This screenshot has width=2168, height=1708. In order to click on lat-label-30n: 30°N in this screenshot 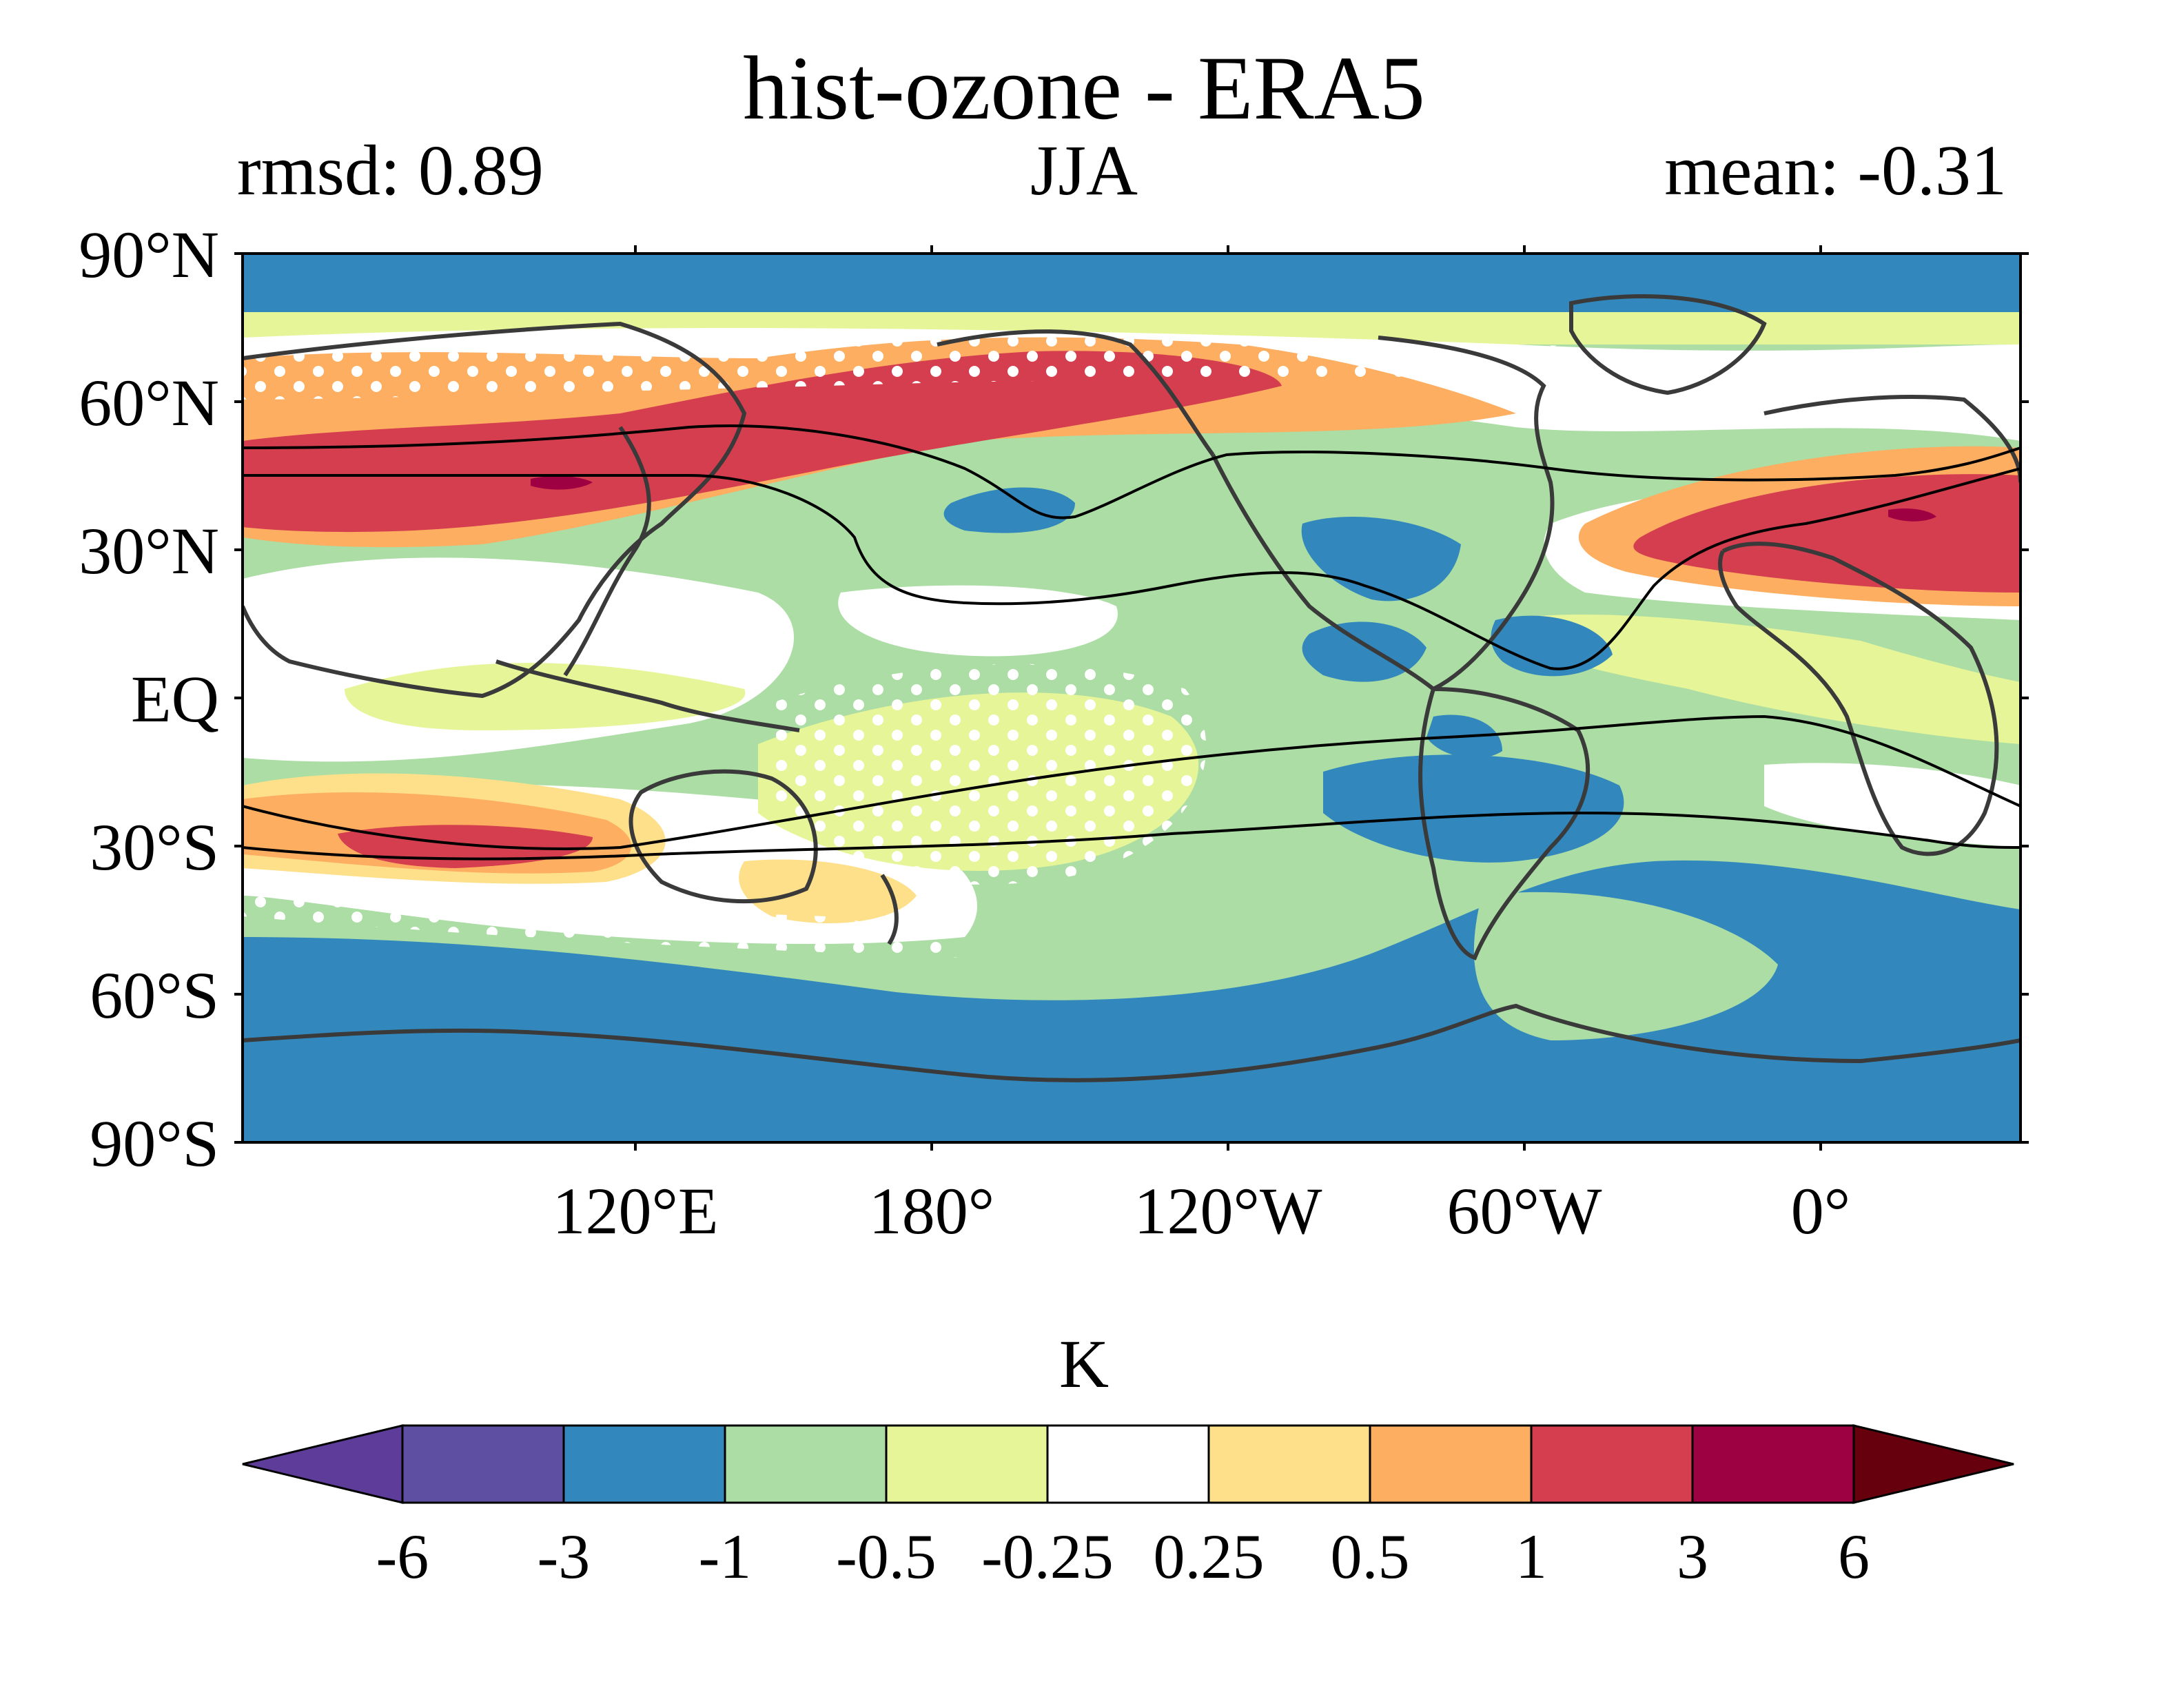, I will do `click(149, 551)`.